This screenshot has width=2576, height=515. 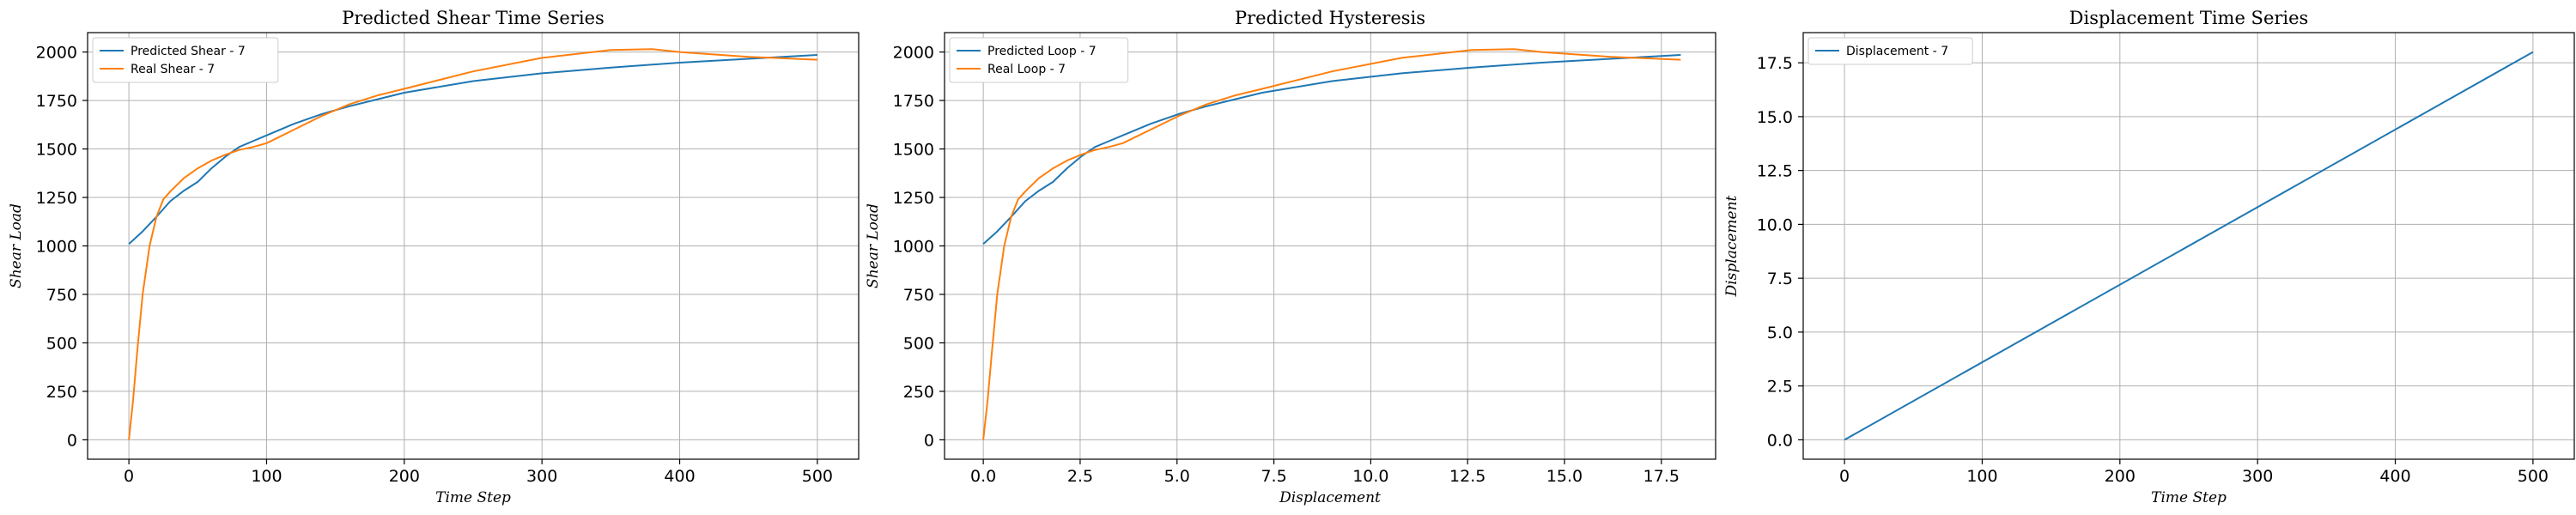 What do you see at coordinates (1370, 476) in the screenshot?
I see `x-tick-label: 10.0` at bounding box center [1370, 476].